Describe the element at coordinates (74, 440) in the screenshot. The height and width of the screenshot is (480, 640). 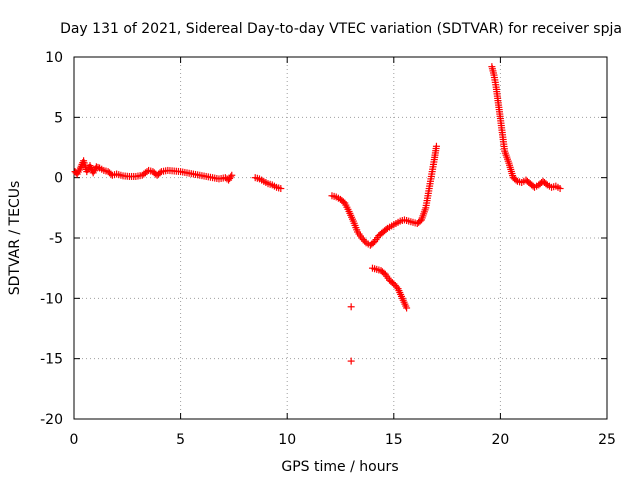
I see `x-tick-label: 0` at that location.